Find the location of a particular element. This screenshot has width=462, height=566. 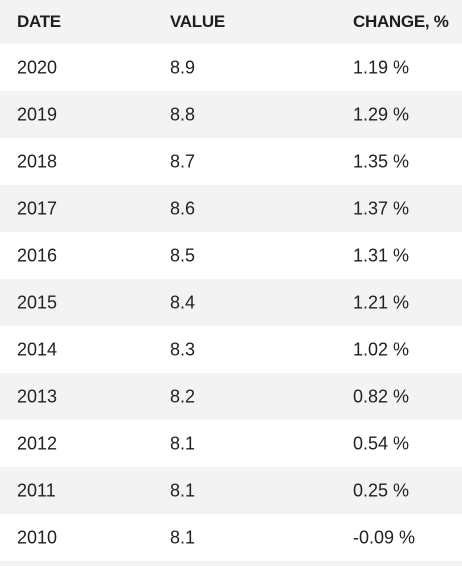

date-cell: 2017 is located at coordinates (37, 208).